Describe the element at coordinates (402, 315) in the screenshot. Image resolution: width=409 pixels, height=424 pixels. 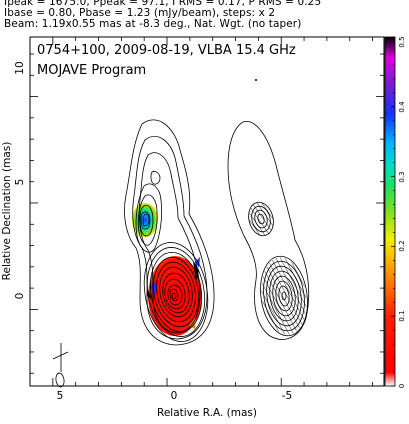
I see `colorbar-tick-label: 0.1` at that location.